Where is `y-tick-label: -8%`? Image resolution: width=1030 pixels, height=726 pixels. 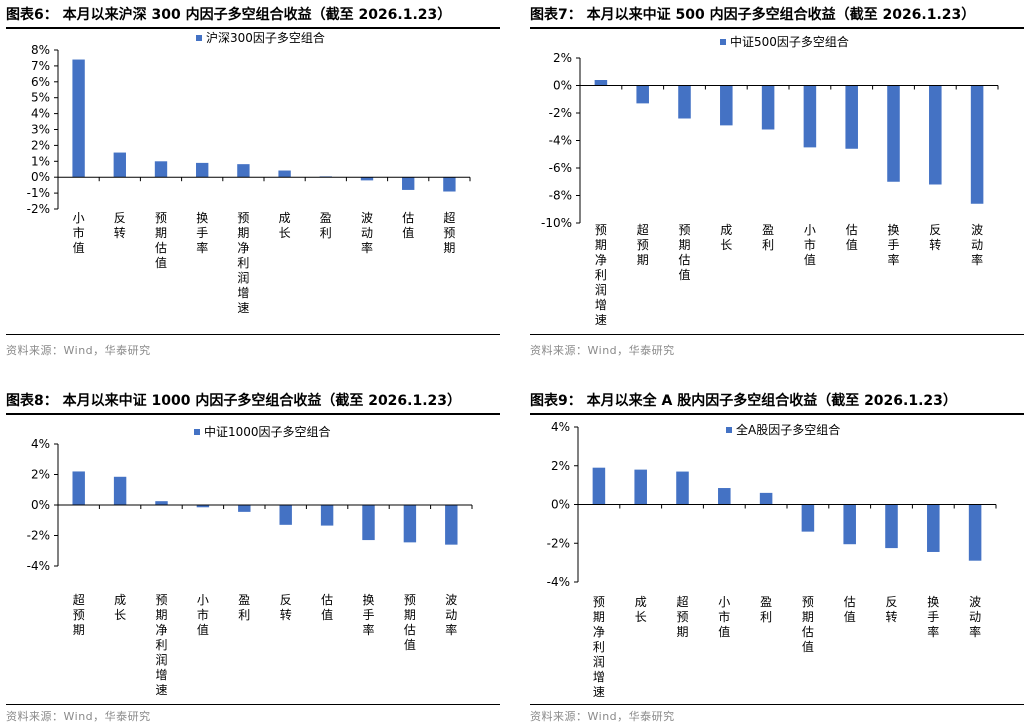
y-tick-label: -8% is located at coordinates (560, 196).